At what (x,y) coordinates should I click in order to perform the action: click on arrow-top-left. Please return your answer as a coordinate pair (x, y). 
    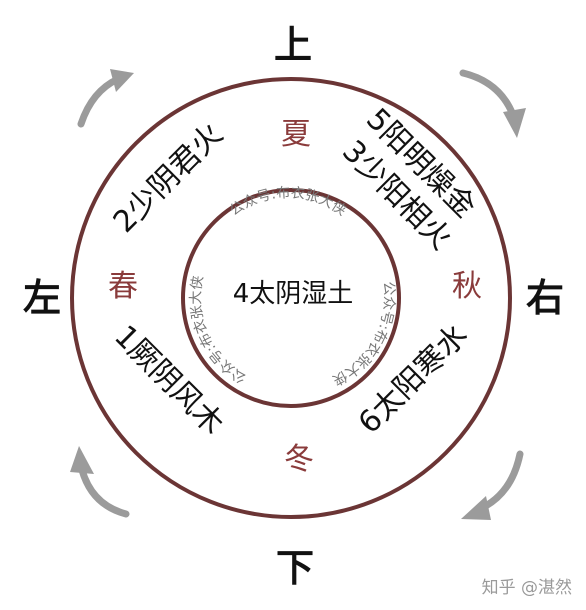
    Looking at the image, I should click on (105, 98).